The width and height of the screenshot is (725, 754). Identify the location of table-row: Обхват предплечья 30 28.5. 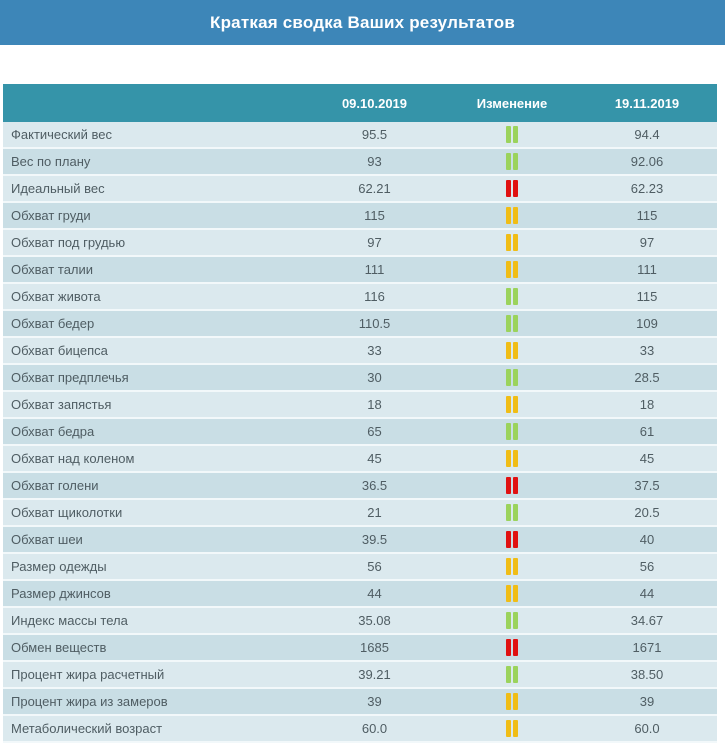
(360, 378).